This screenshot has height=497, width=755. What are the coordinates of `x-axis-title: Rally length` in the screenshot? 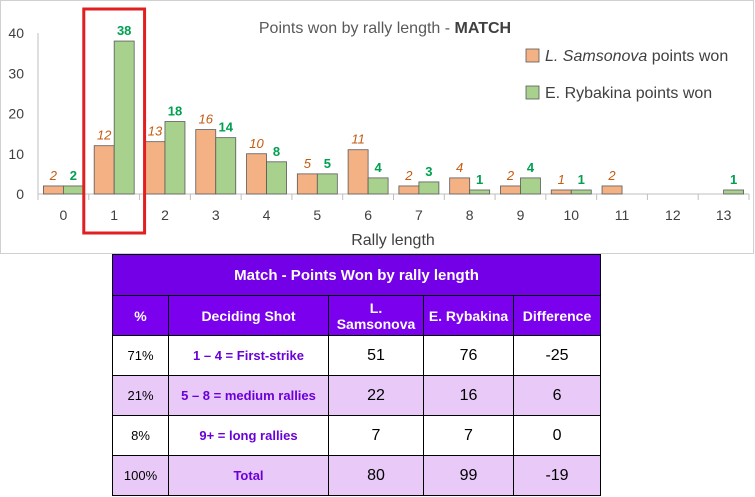 It's located at (393, 240).